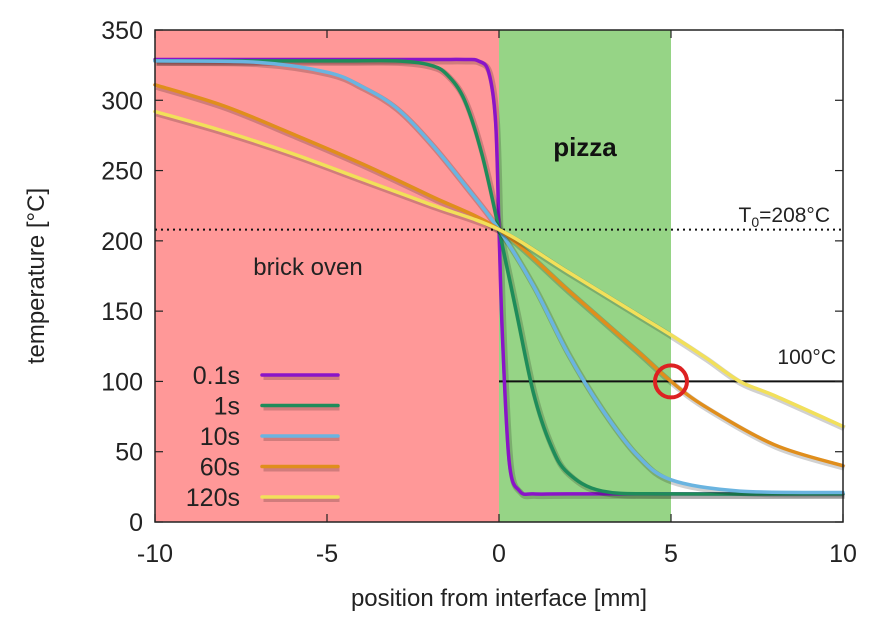 The image size is (880, 634). What do you see at coordinates (136, 523) in the screenshot?
I see `y-tick-label: 0` at bounding box center [136, 523].